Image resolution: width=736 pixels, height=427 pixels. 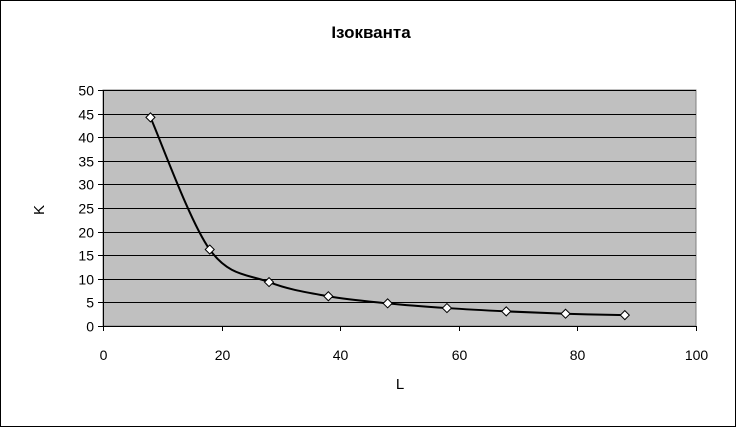 What do you see at coordinates (90, 303) in the screenshot?
I see `y-tick-label-5: 5` at bounding box center [90, 303].